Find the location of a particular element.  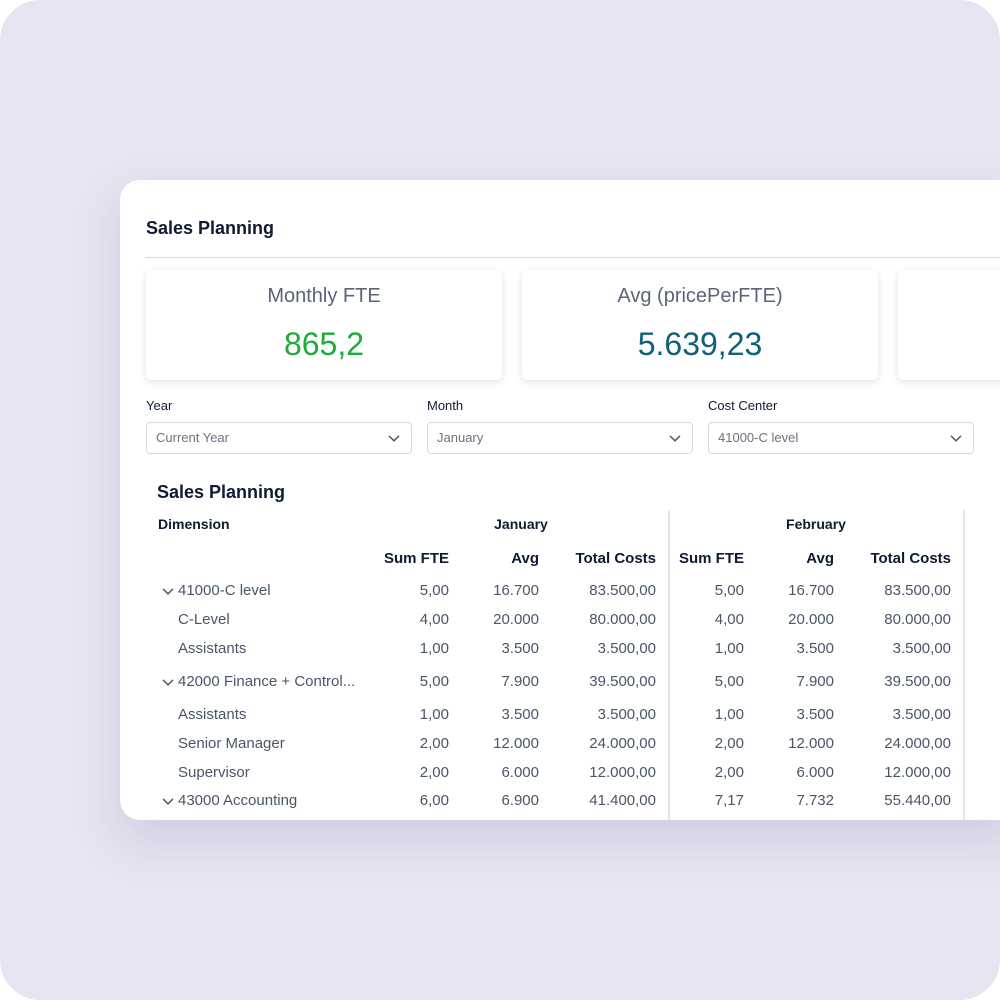

row-label: 41000-C level is located at coordinates (224, 590).